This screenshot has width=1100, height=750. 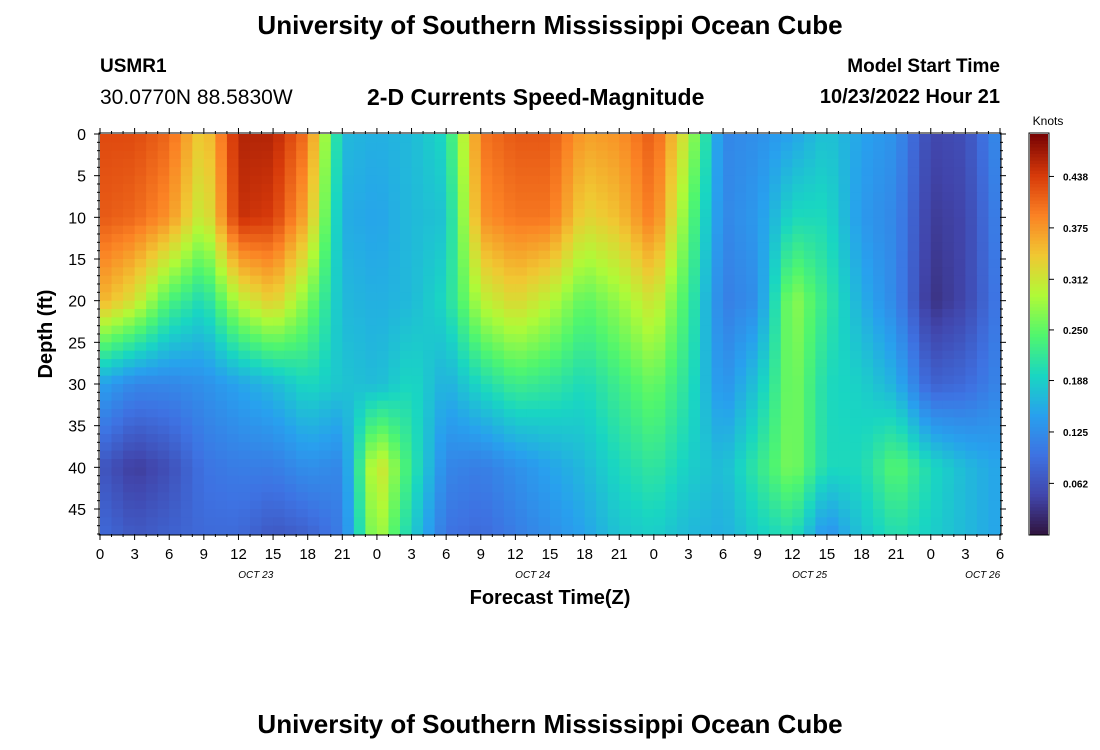 What do you see at coordinates (81, 177) in the screenshot?
I see `y-tick-label: 5` at bounding box center [81, 177].